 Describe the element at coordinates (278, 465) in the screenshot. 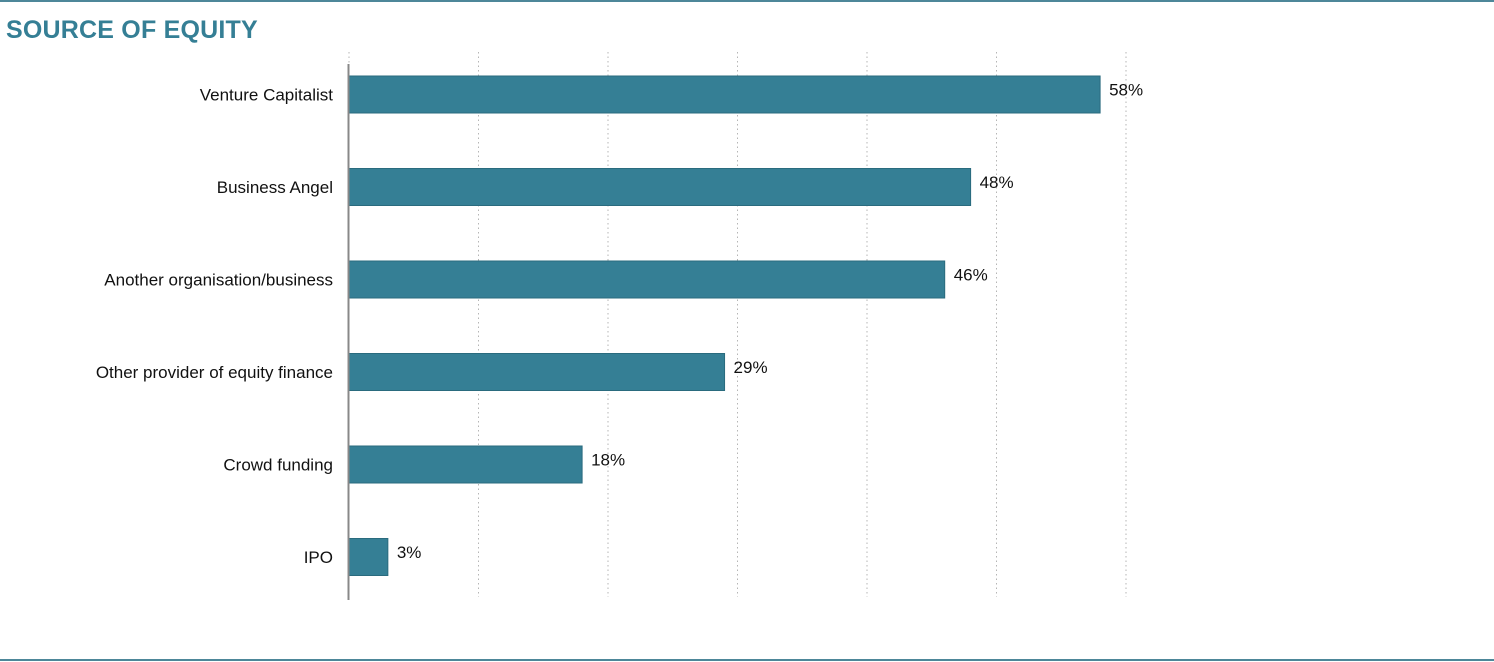

I see `category-label: Crowd funding` at that location.